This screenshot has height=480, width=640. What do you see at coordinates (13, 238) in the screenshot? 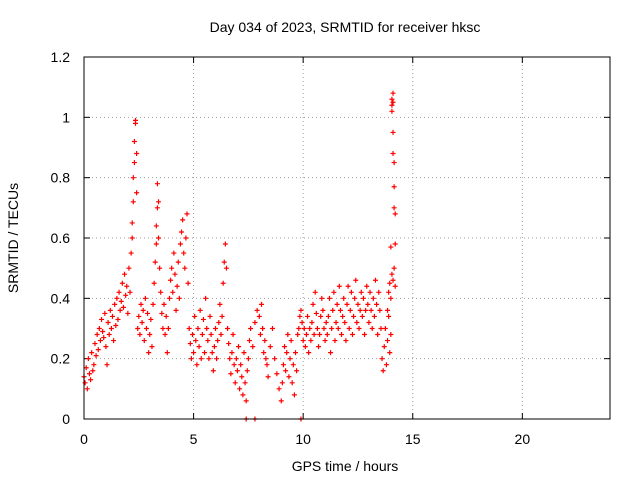
I see `y-axis-label: SRMTID / TECUs` at bounding box center [13, 238].